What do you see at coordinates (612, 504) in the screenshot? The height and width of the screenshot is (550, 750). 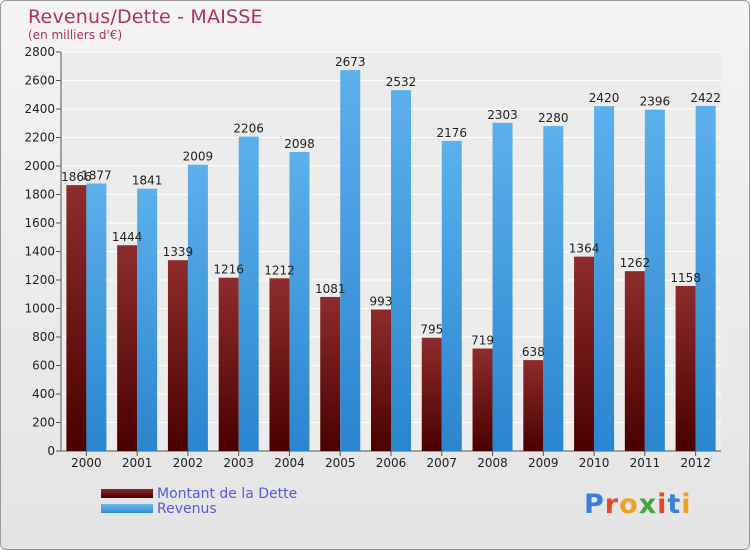 I see `logo-letter: r` at bounding box center [612, 504].